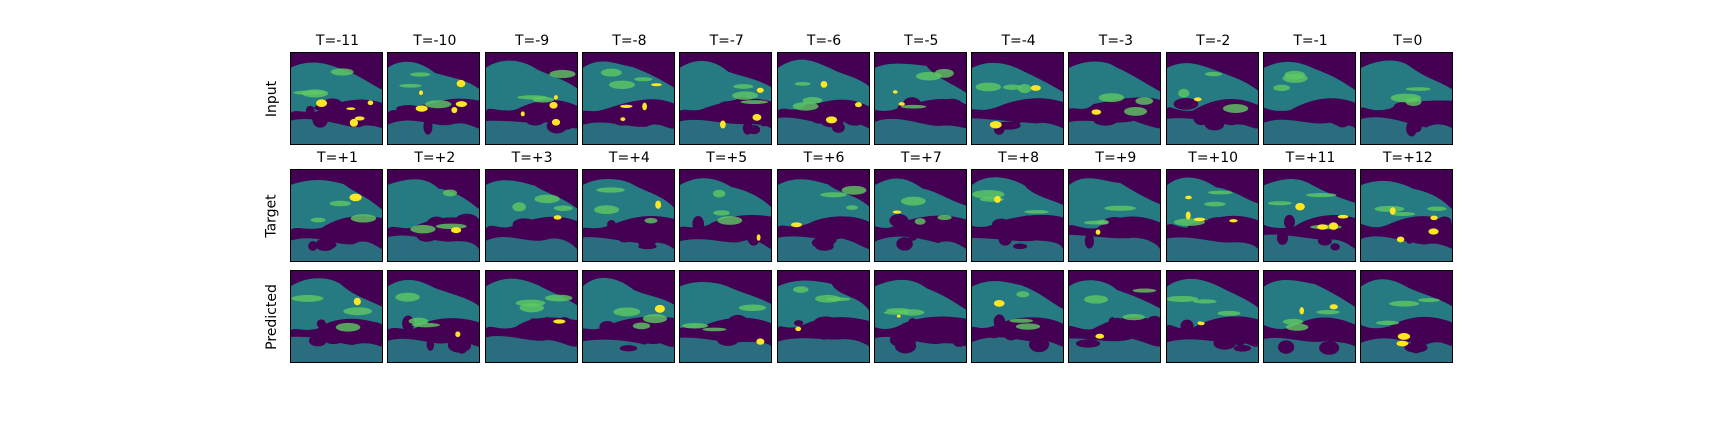 The height and width of the screenshot is (432, 1728). I want to click on row-label-text: Predicted, so click(272, 317).